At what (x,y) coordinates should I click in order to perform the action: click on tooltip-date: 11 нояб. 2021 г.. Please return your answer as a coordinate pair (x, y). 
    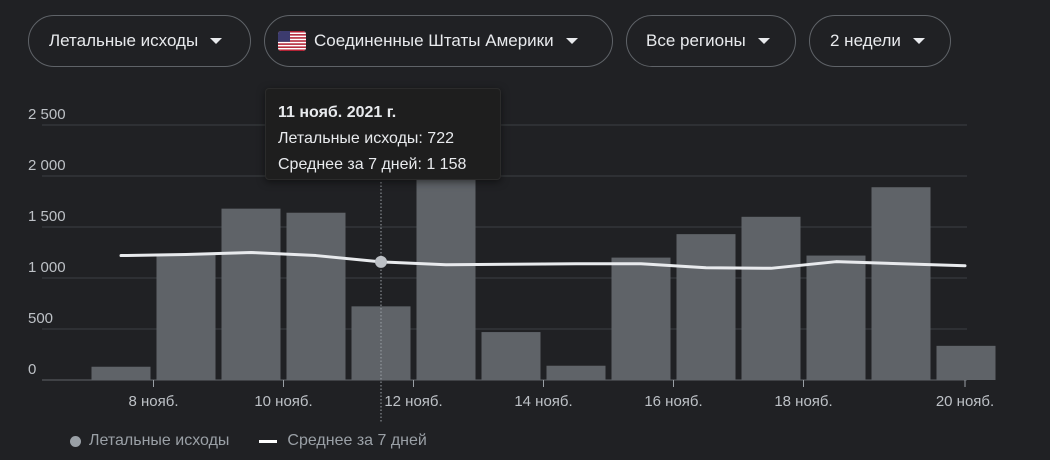
    Looking at the image, I should click on (337, 112).